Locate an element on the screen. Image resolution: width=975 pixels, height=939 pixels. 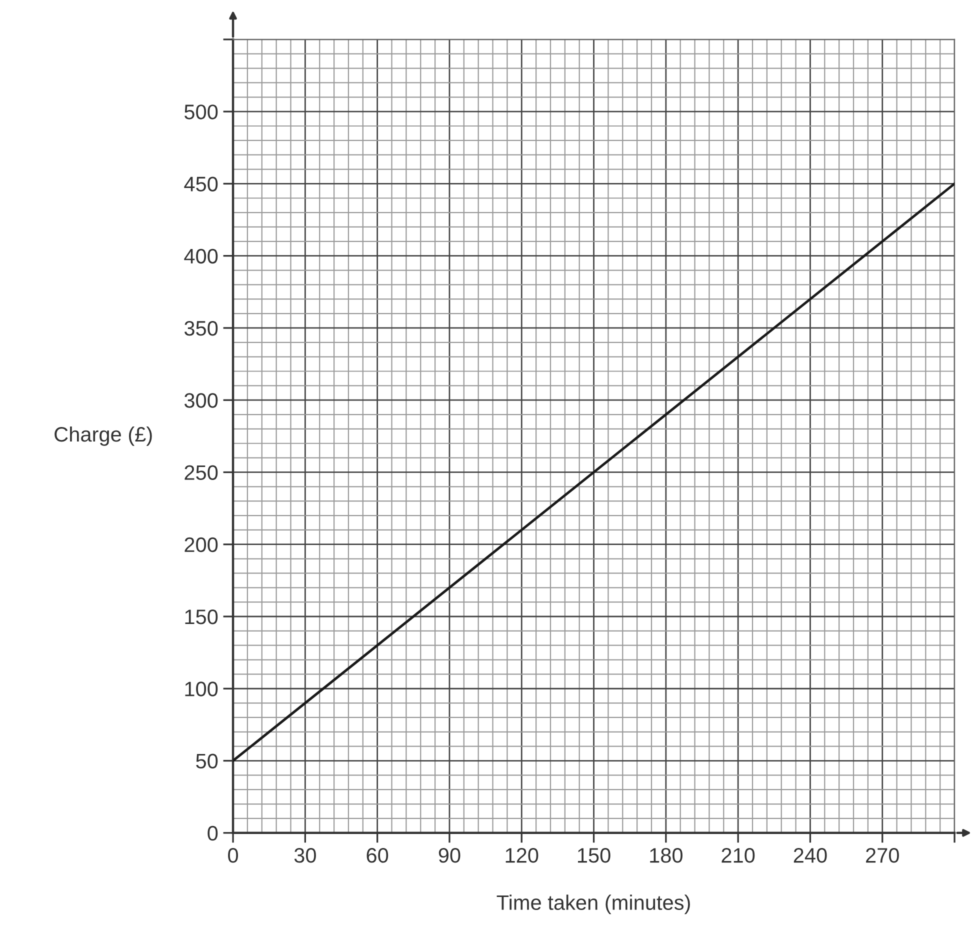
y-tick-label: 500 is located at coordinates (201, 112).